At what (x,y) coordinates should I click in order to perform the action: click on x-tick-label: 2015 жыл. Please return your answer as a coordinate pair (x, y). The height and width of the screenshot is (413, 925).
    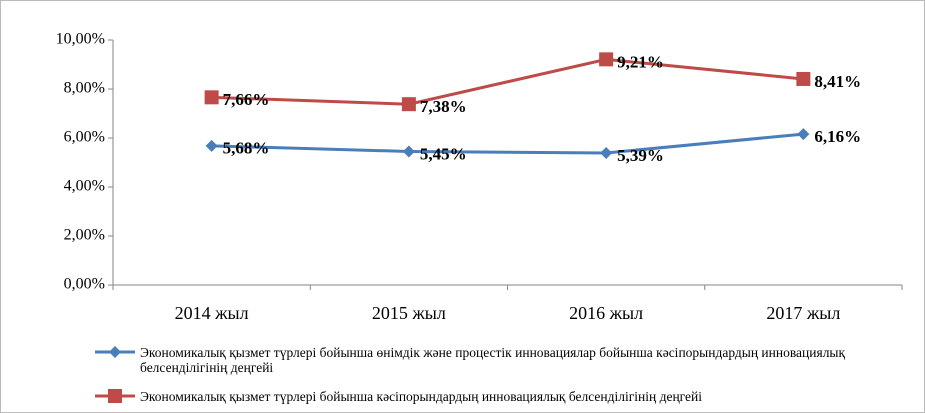
    Looking at the image, I should click on (409, 313).